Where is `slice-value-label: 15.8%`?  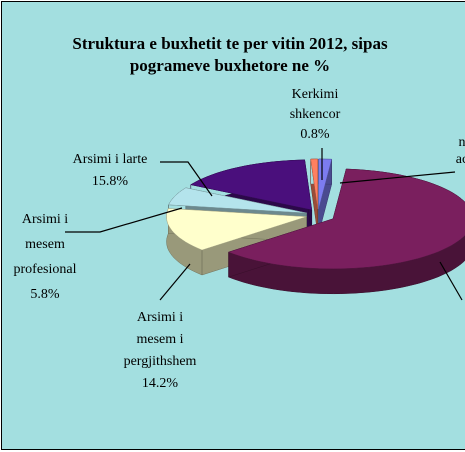 slice-value-label: 15.8% is located at coordinates (110, 181).